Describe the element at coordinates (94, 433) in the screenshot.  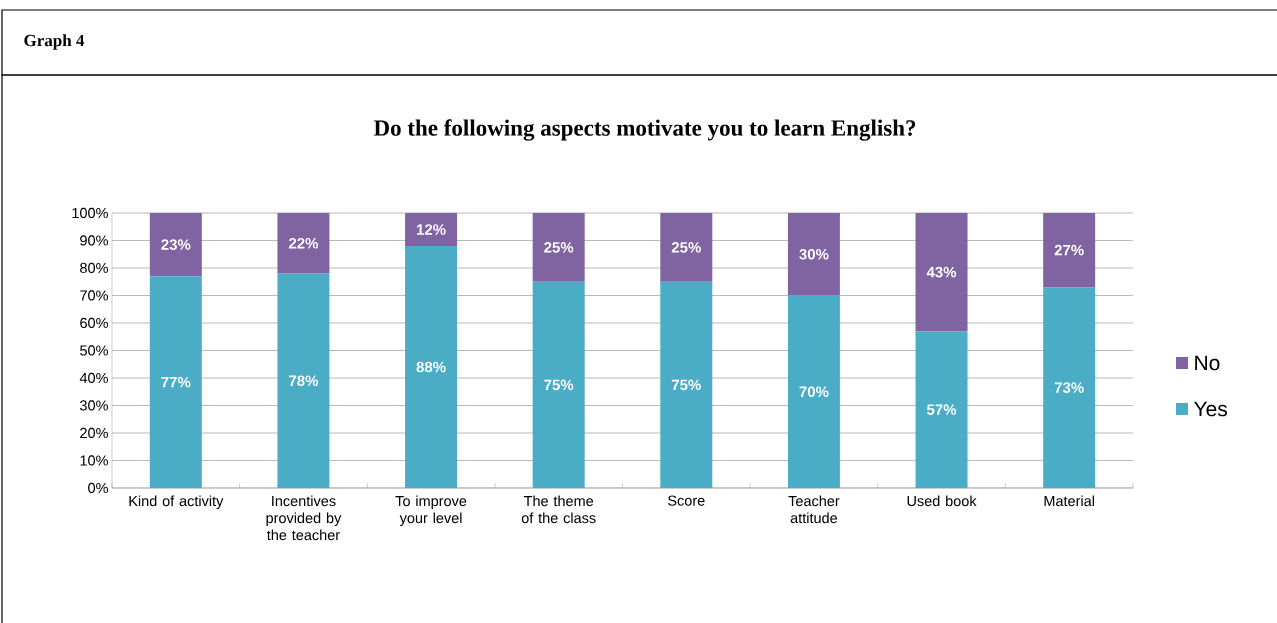
I see `y-tick-label: 20%` at that location.